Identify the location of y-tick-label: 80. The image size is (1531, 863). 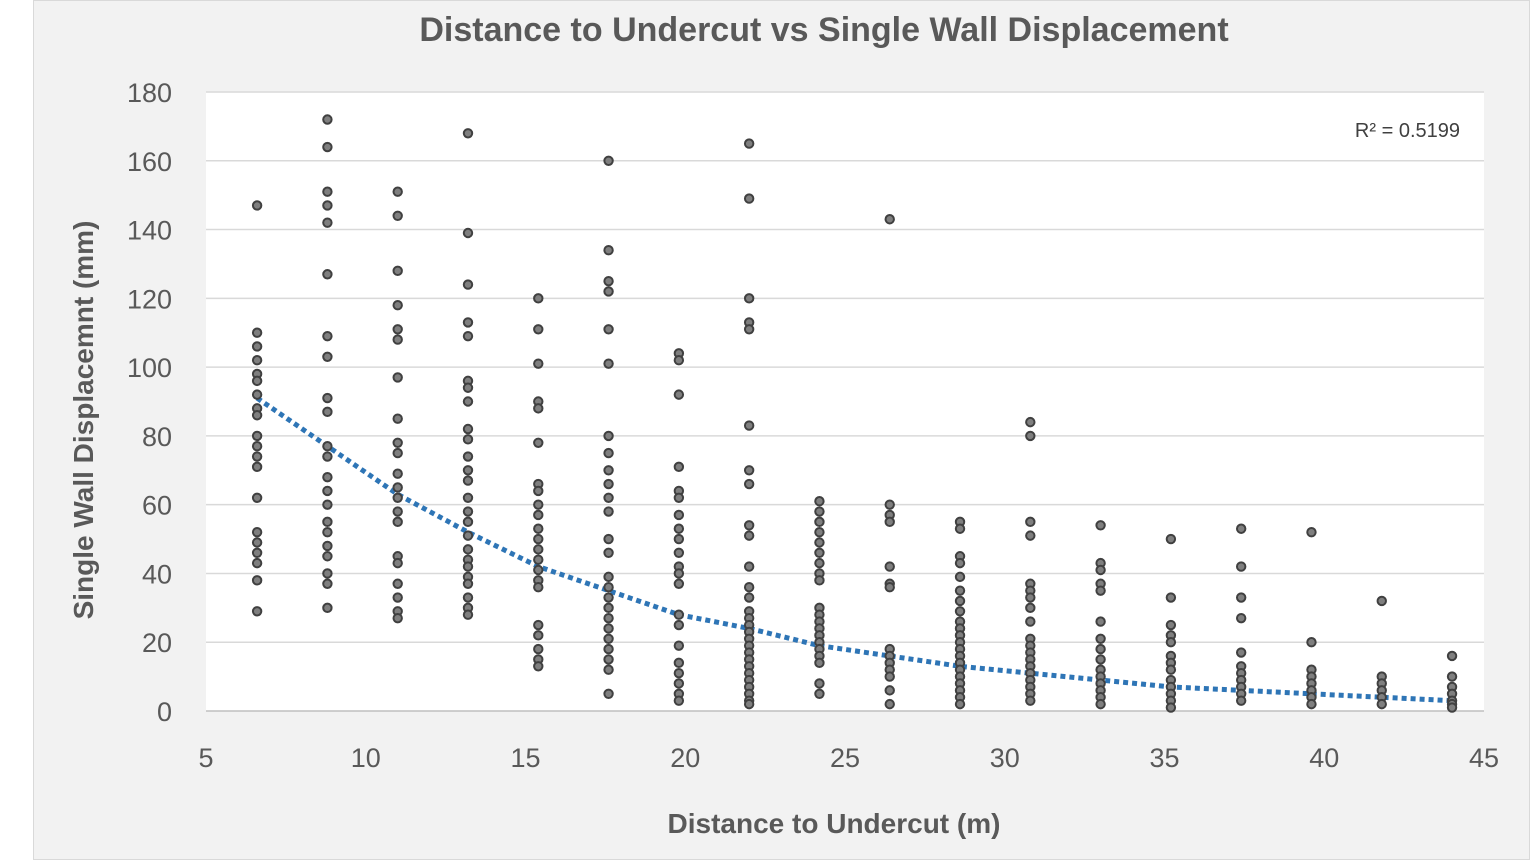
(157, 437).